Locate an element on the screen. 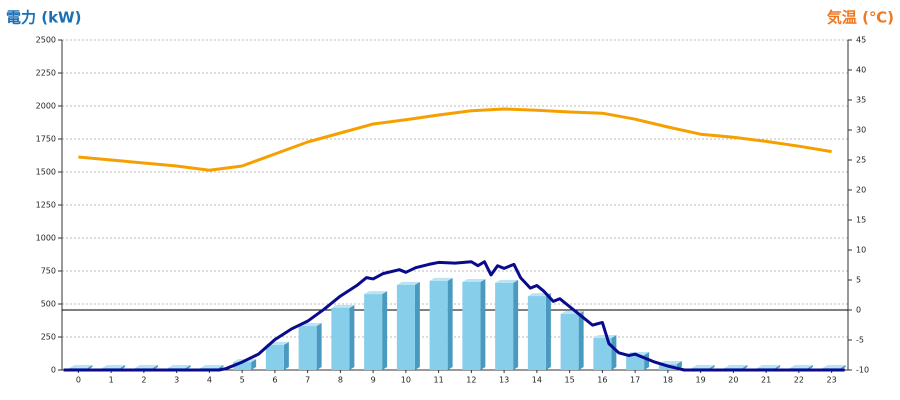 This screenshot has width=900, height=400. x-tick-label: 0 is located at coordinates (78, 380).